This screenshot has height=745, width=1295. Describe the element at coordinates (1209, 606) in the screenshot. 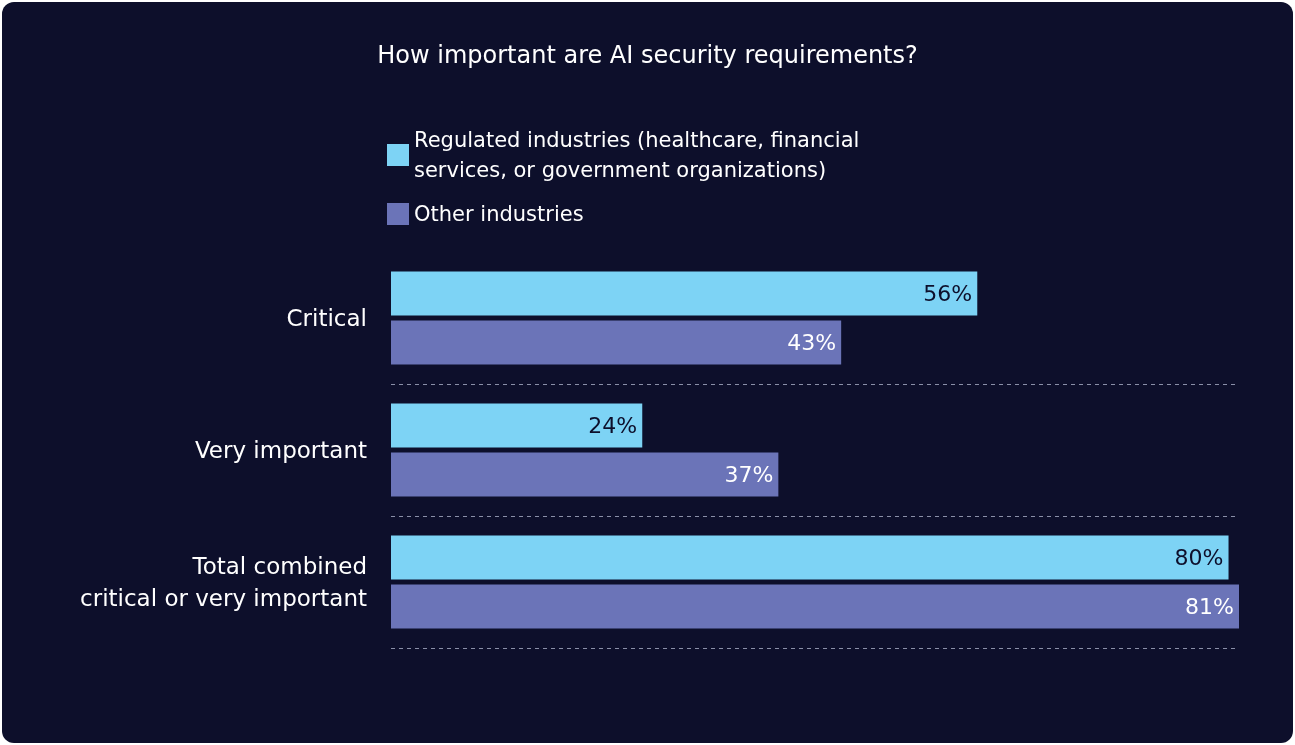

I see `data-label: 81%` at that location.